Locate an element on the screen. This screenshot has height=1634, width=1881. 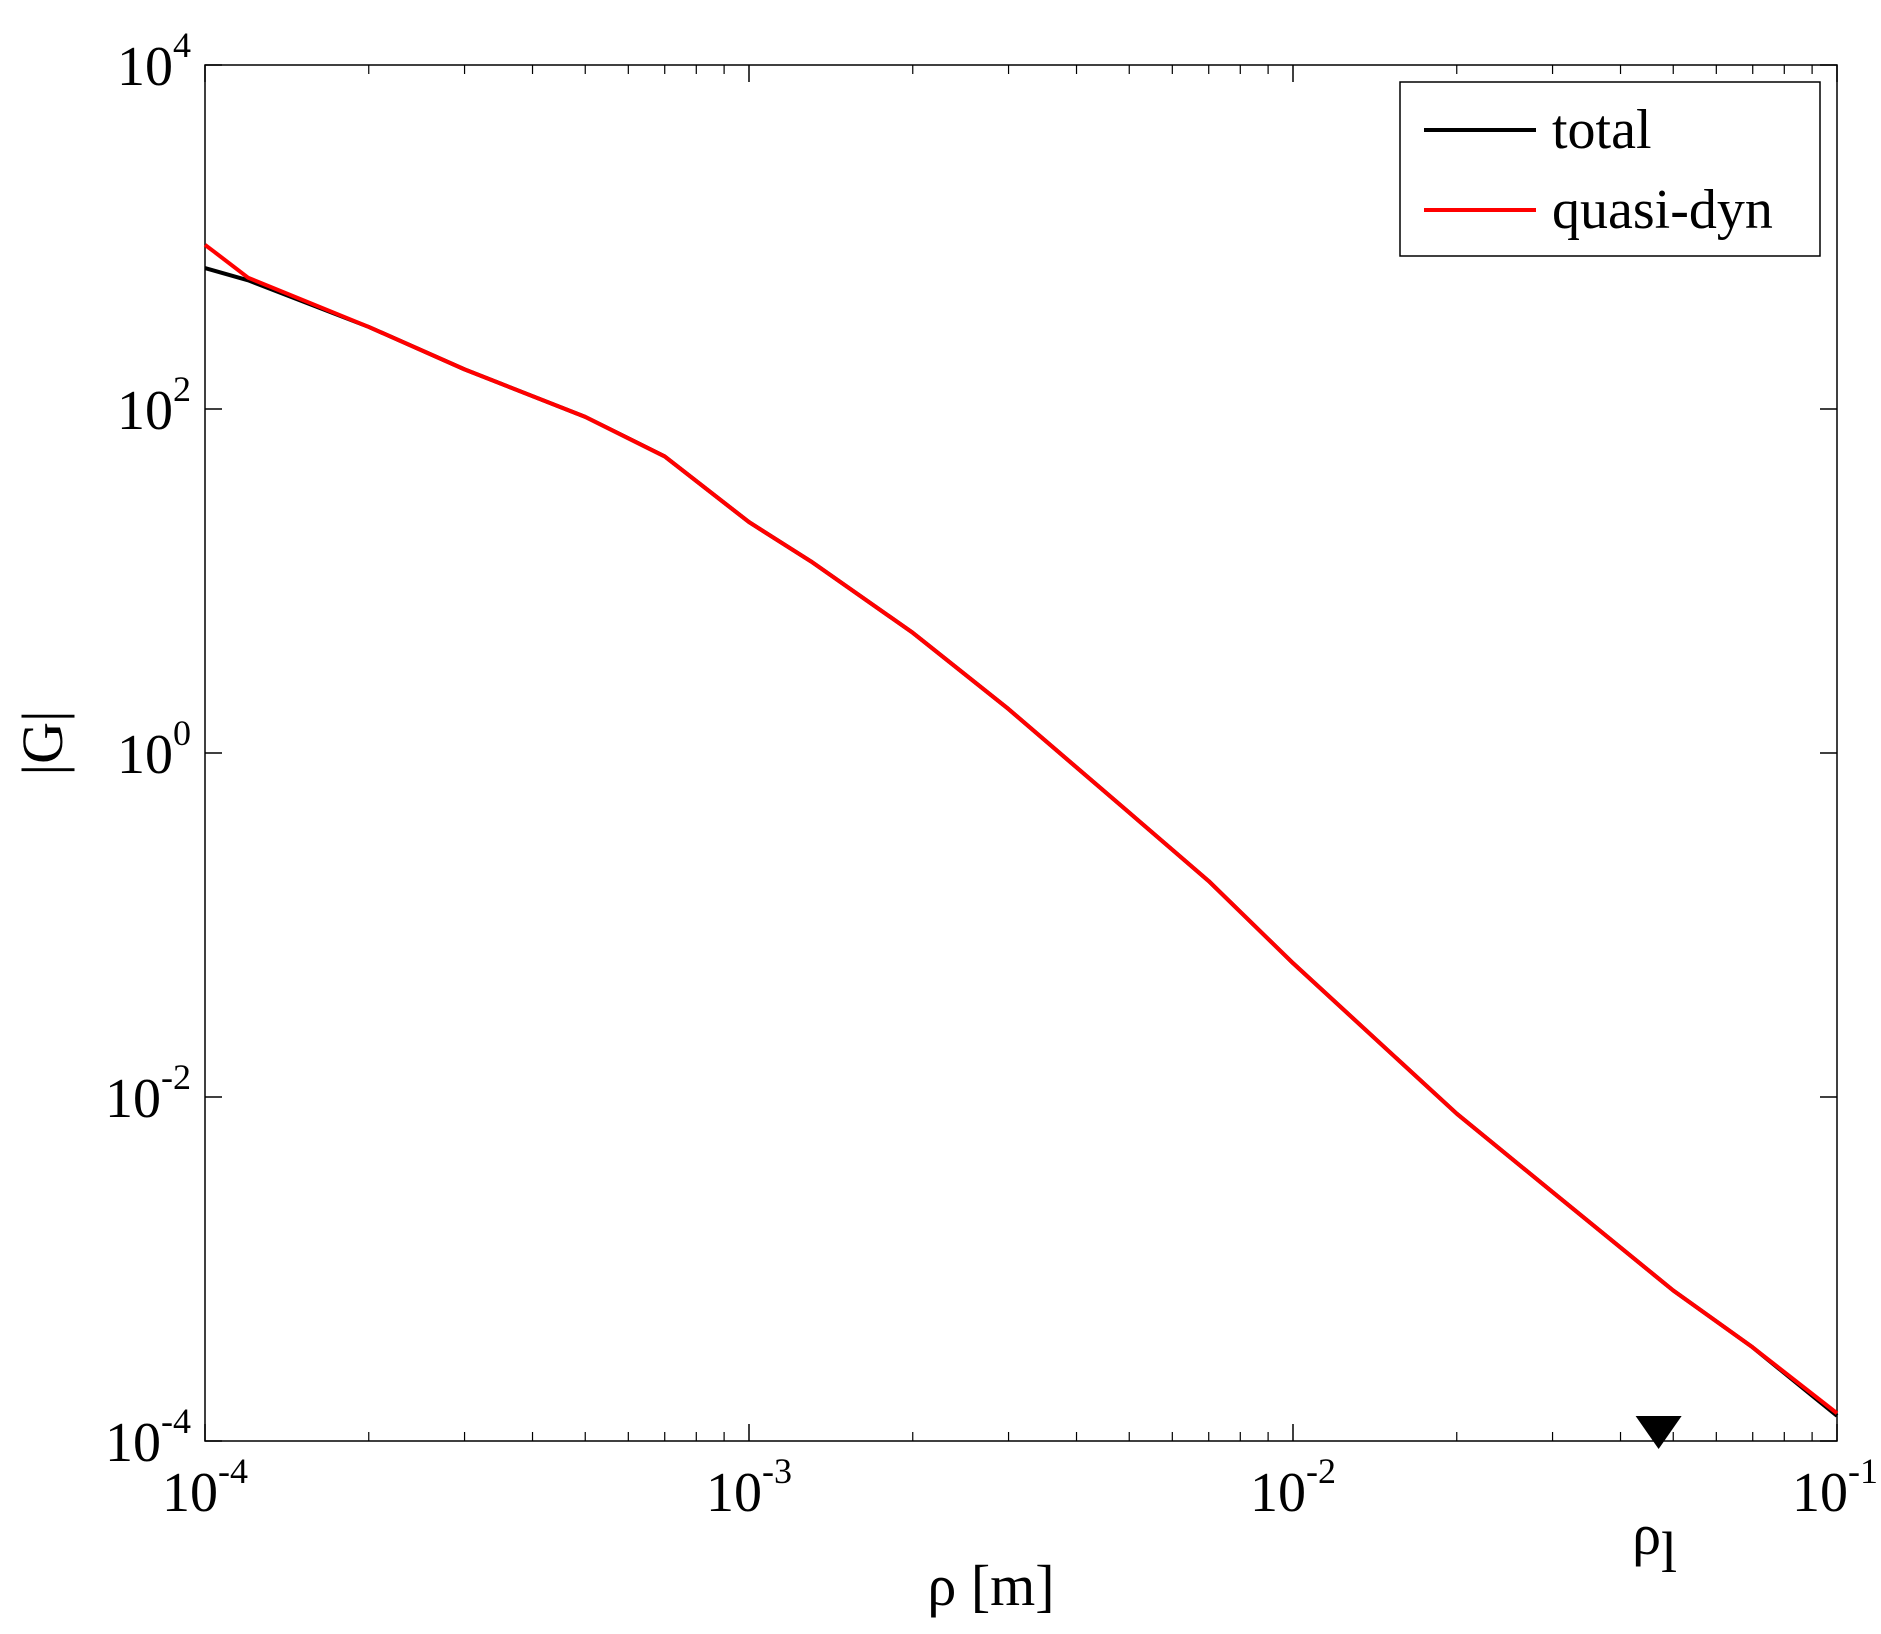
rho-l-marker is located at coordinates (1658, 1432).